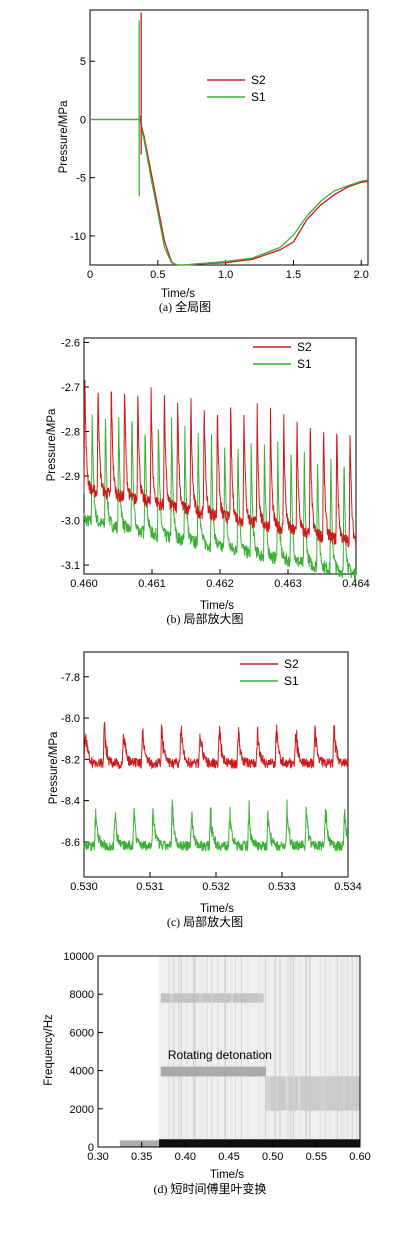  Describe the element at coordinates (304, 347) in the screenshot. I see `panel-b-legend-label-s2: S2` at that location.